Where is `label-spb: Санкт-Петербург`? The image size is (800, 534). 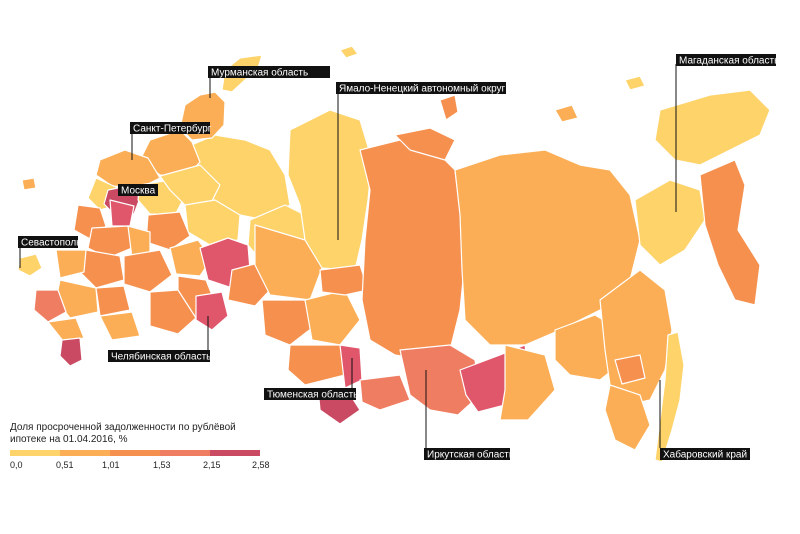 label-spb: Санкт-Петербург is located at coordinates (171, 128).